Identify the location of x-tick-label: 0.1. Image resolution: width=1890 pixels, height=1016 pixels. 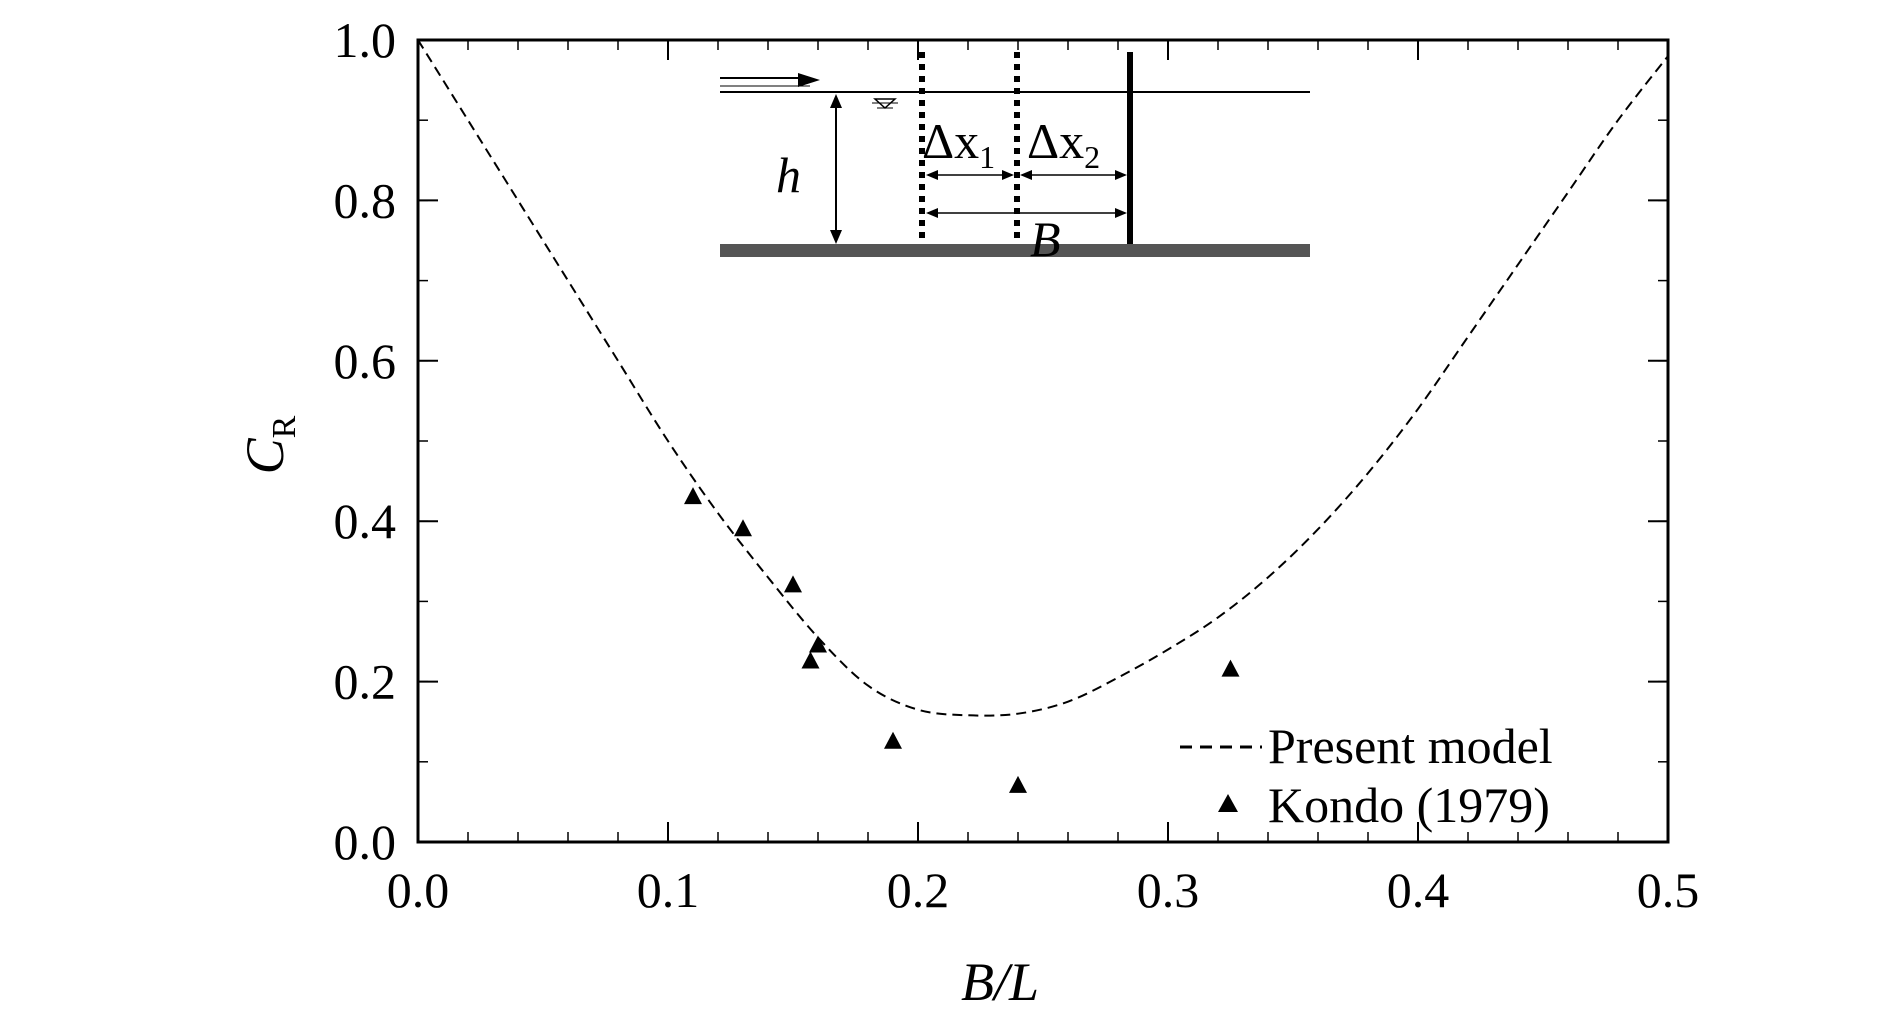
(668, 890).